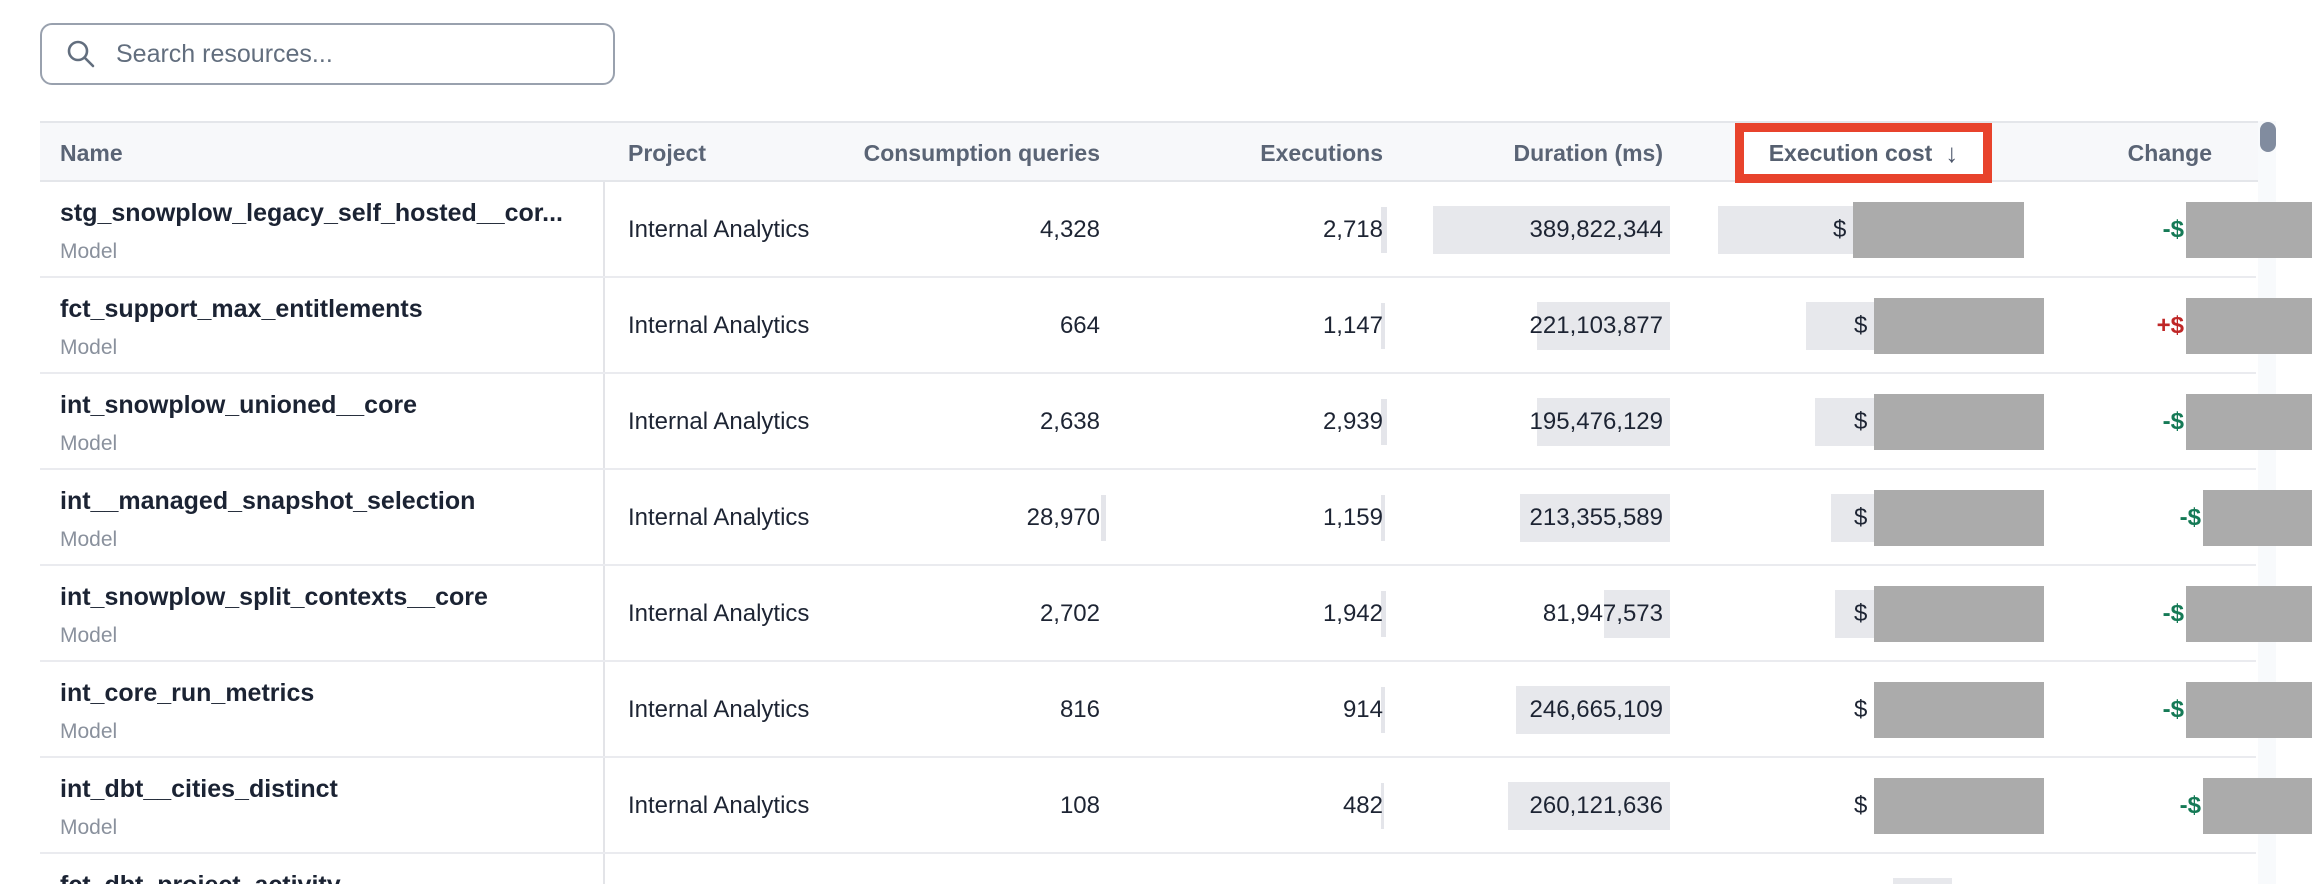 This screenshot has height=884, width=2312. Describe the element at coordinates (1588, 153) in the screenshot. I see `column-header-duration: Duration (ms)` at that location.